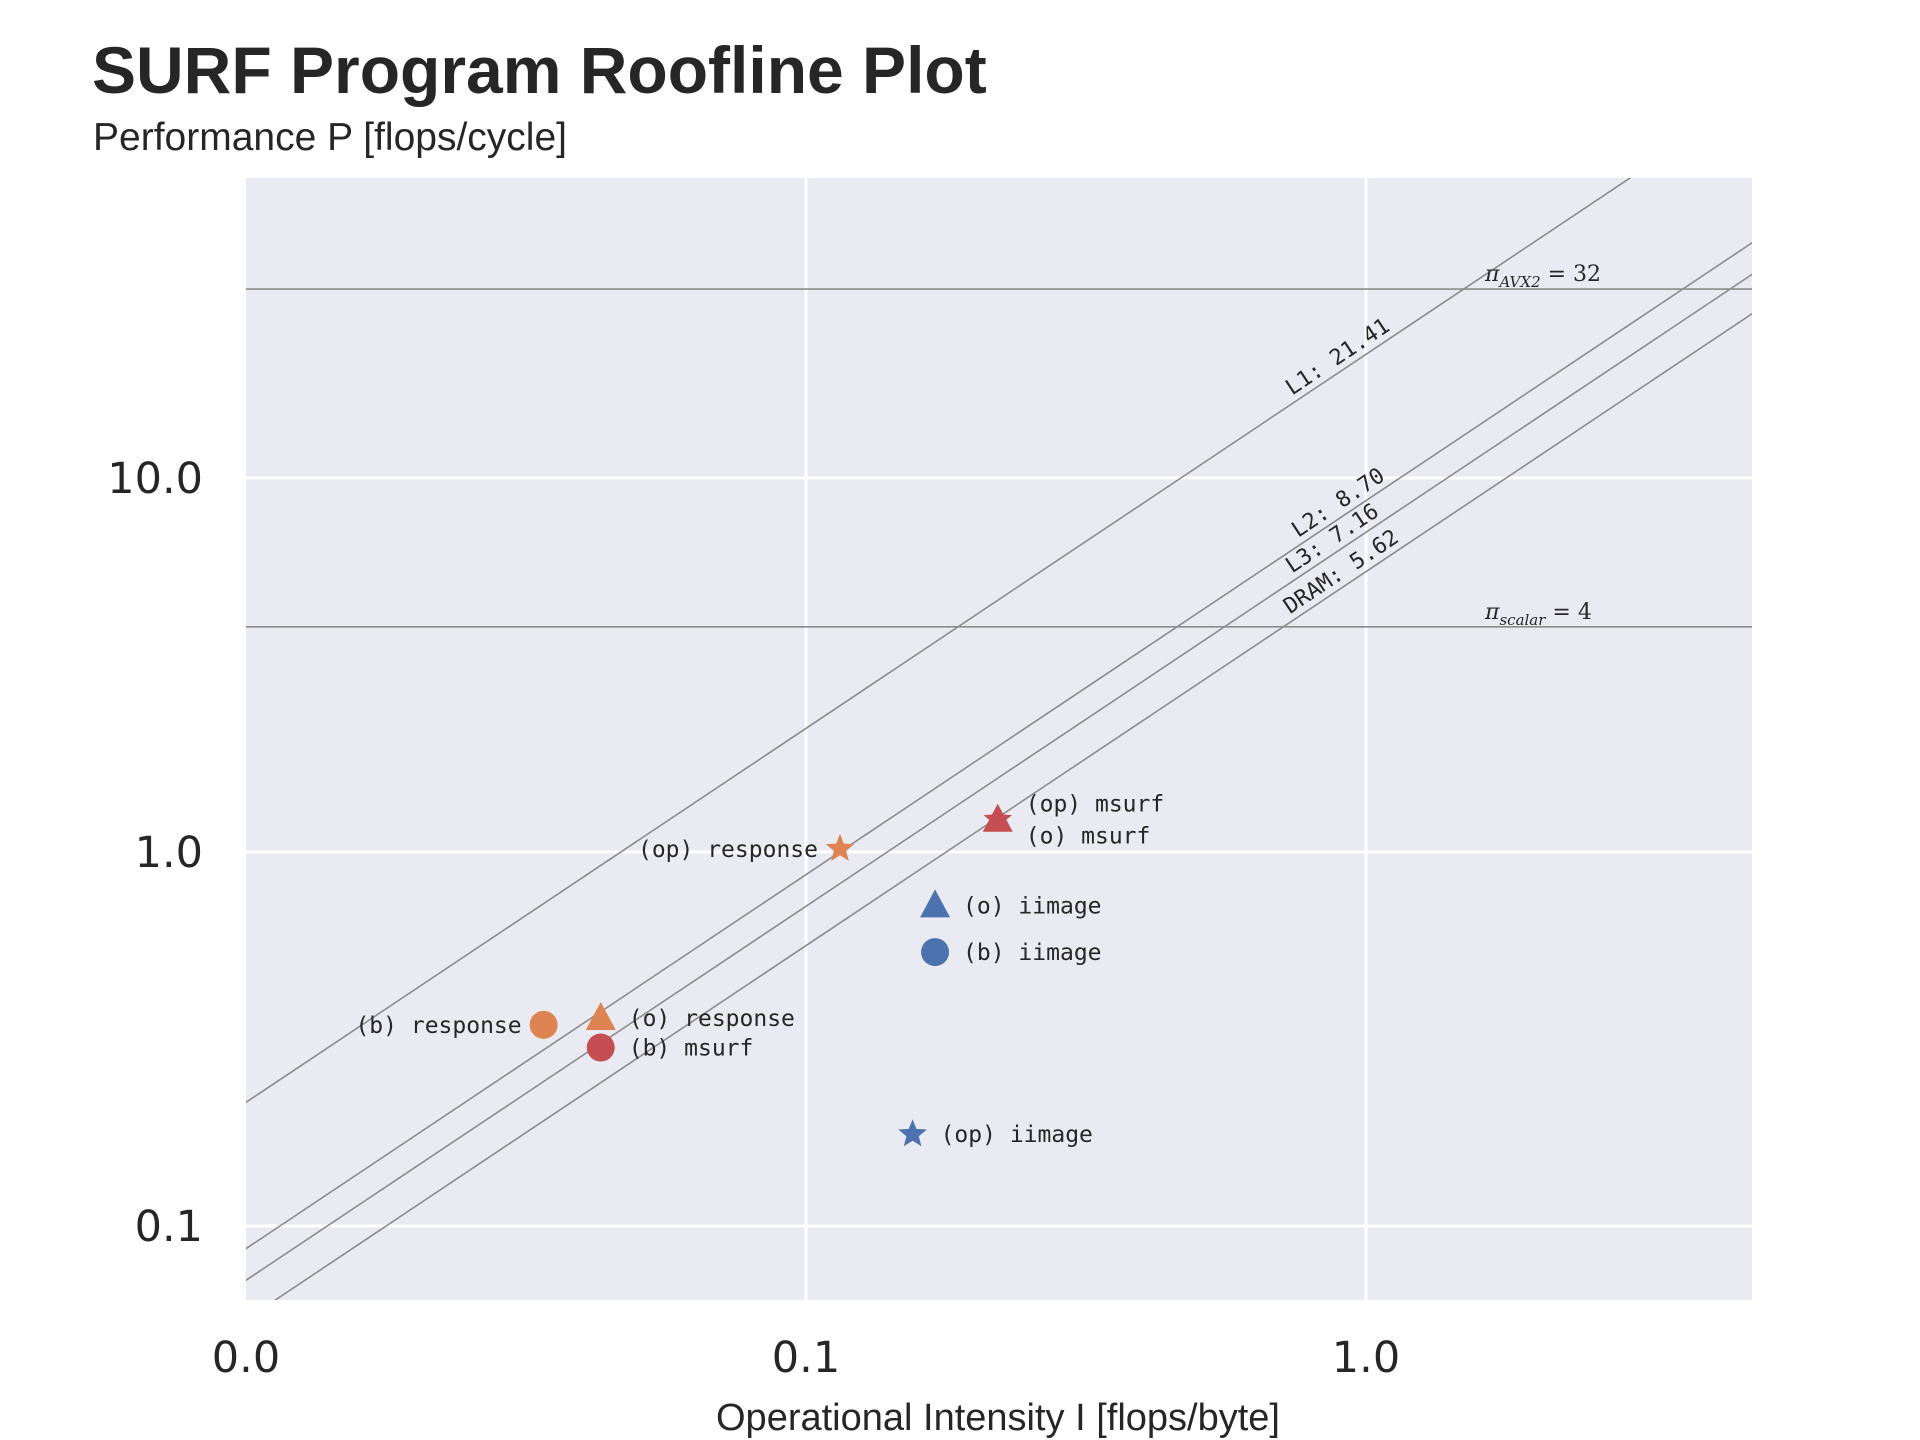 This screenshot has width=1920, height=1440. Describe the element at coordinates (998, 1418) in the screenshot. I see `x-axis-label: Operational Intensity I [flops/byte]` at that location.